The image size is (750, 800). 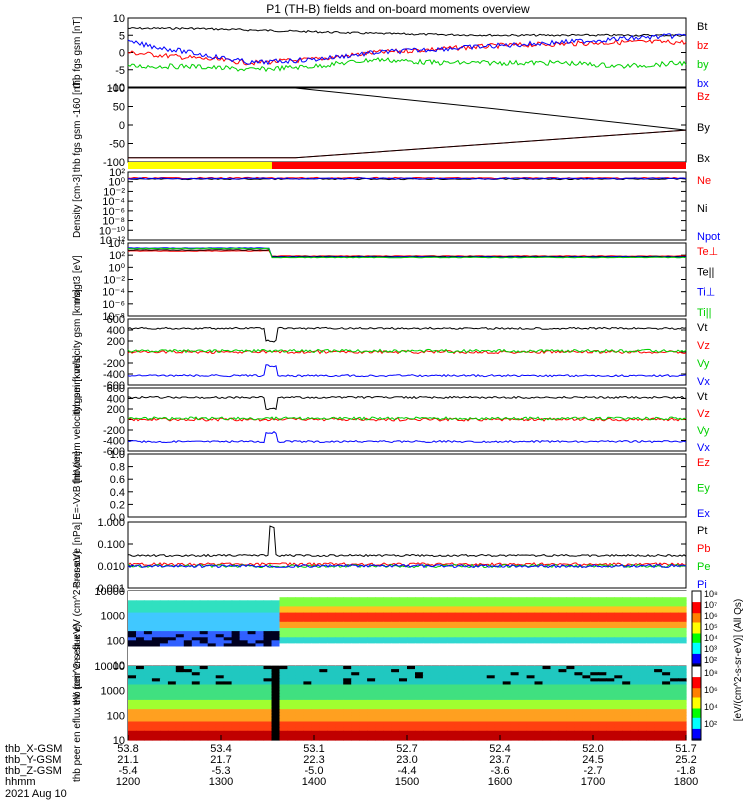 What do you see at coordinates (313, 749) in the screenshot?
I see `xaxis-tick-value: 53.1` at bounding box center [313, 749].